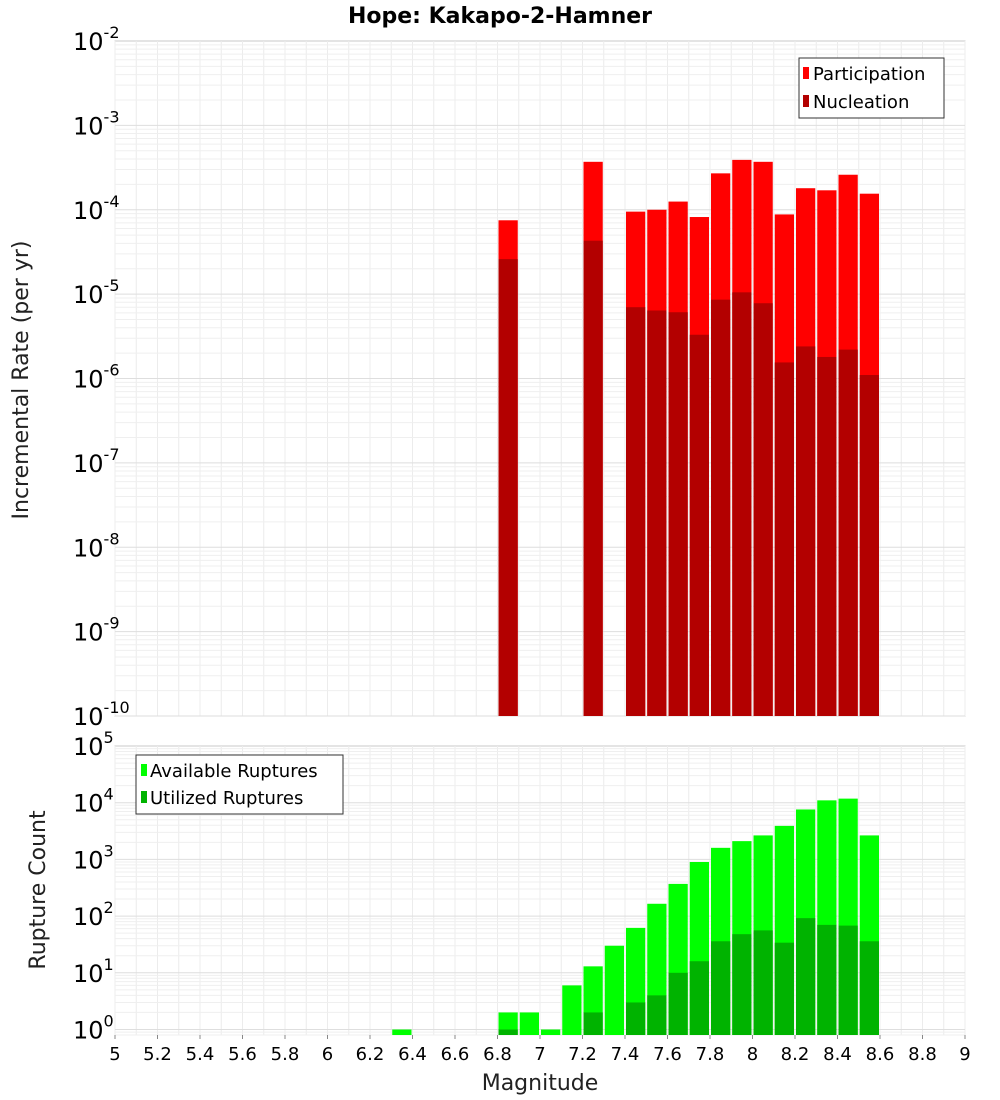 The height and width of the screenshot is (1100, 1000). I want to click on count-y-tick-label: 10², so click(93, 914).